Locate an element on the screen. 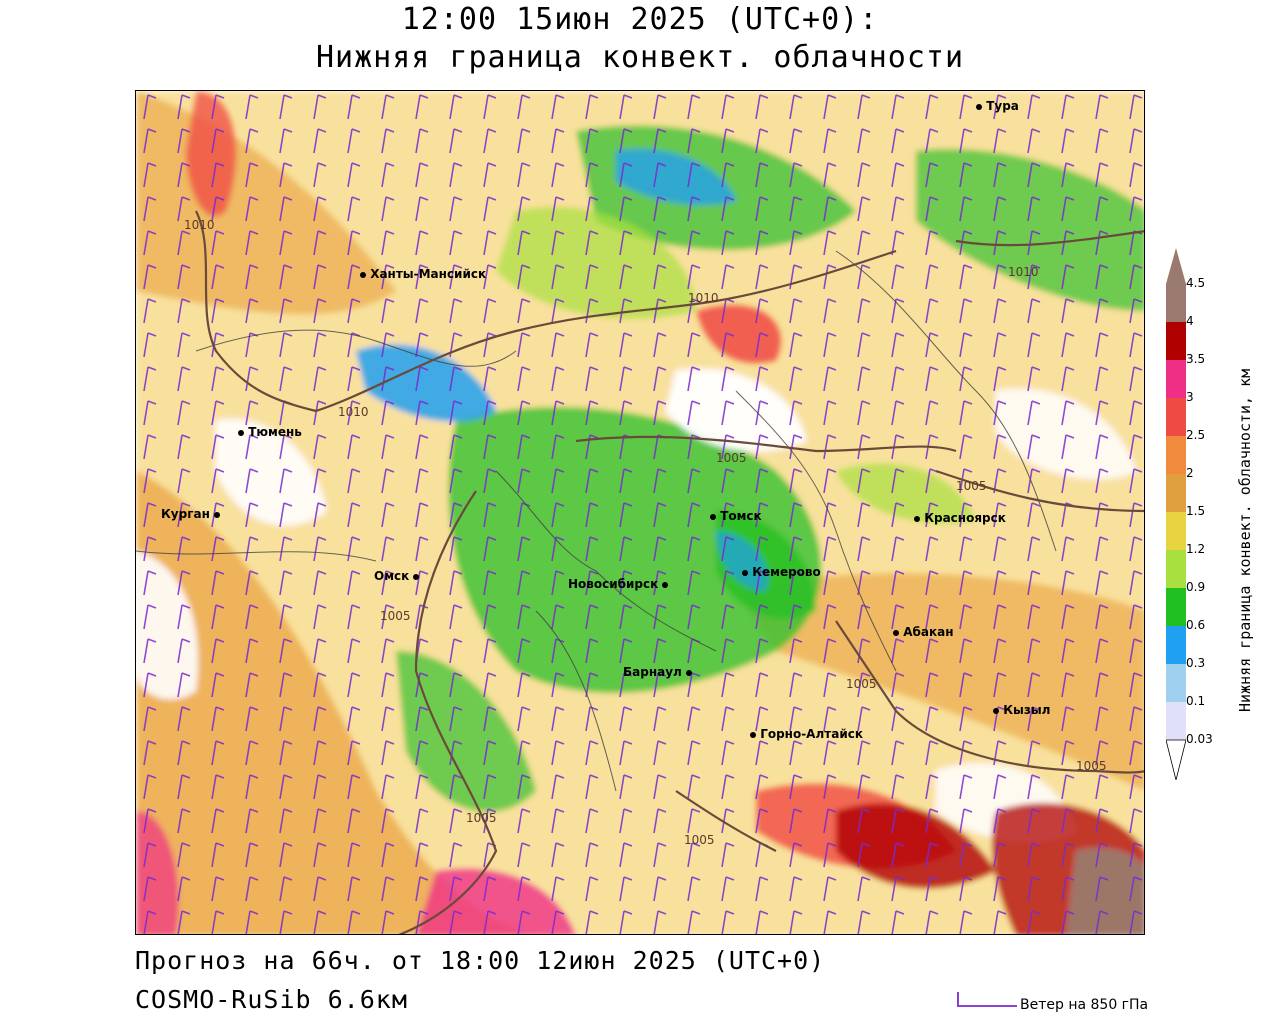 This screenshot has height=1024, width=1280. model-name: COSMO-RuSib 6.6км is located at coordinates (271, 999).